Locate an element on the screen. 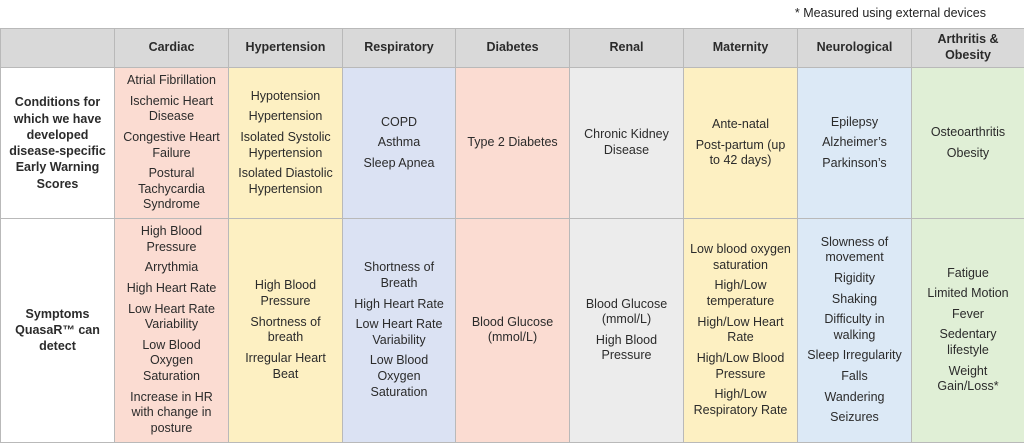  footnote: * Measured using external devices is located at coordinates (890, 13).